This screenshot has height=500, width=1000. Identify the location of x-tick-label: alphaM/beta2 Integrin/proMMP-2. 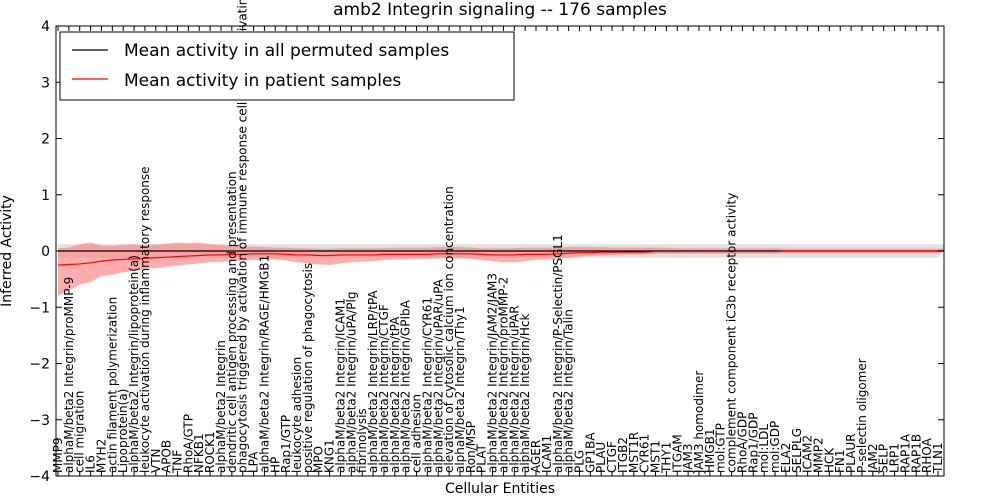
(503, 375).